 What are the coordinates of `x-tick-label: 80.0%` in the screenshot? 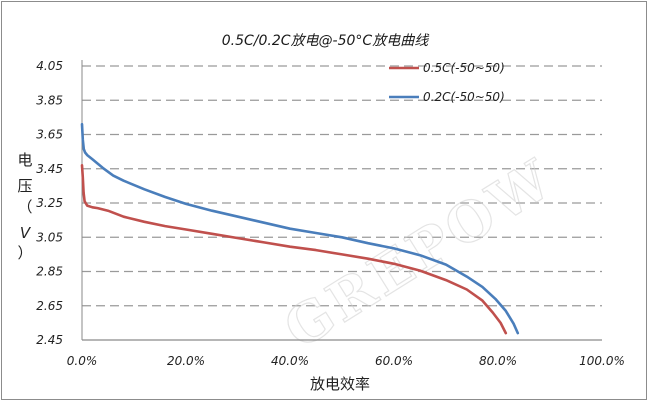 It's located at (498, 361).